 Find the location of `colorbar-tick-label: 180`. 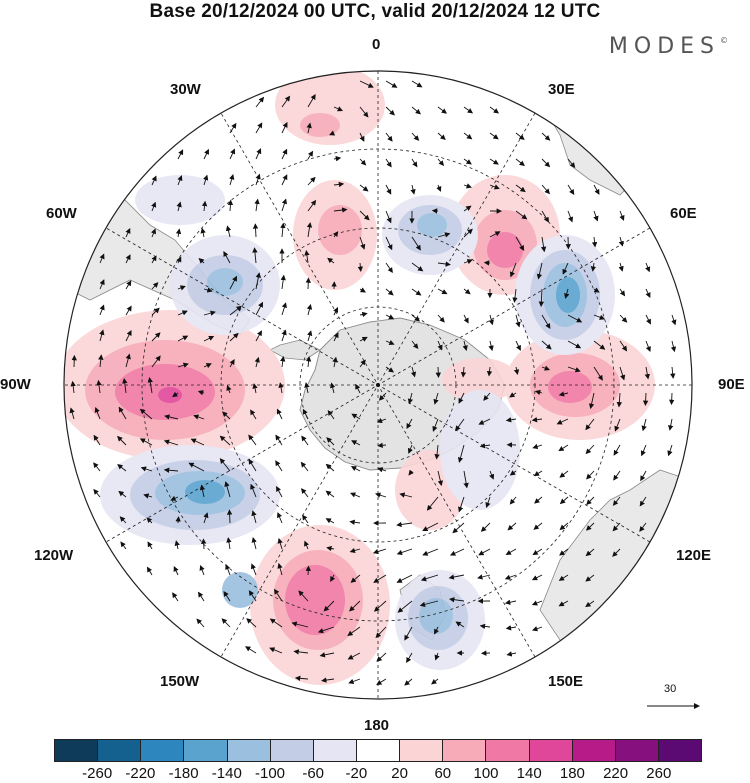

colorbar-tick-label: 180 is located at coordinates (572, 773).